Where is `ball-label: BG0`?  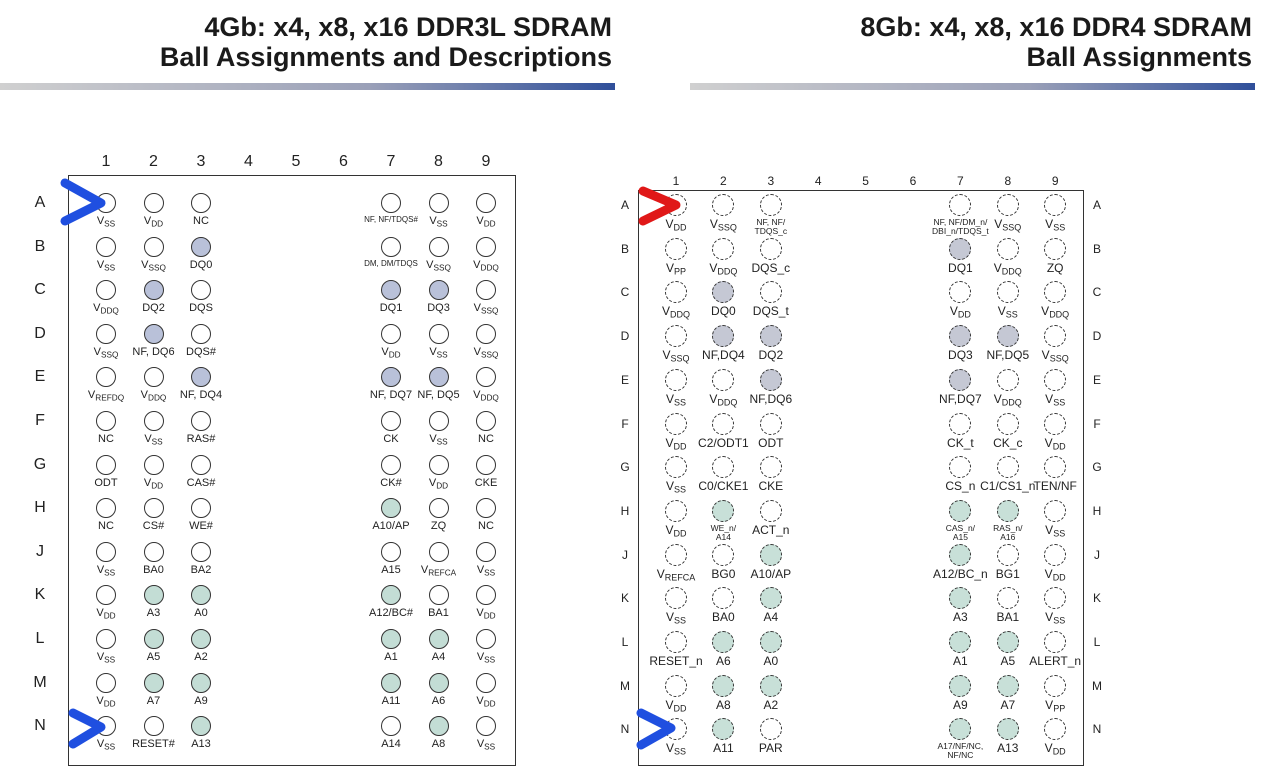
ball-label: BG0 is located at coordinates (723, 573).